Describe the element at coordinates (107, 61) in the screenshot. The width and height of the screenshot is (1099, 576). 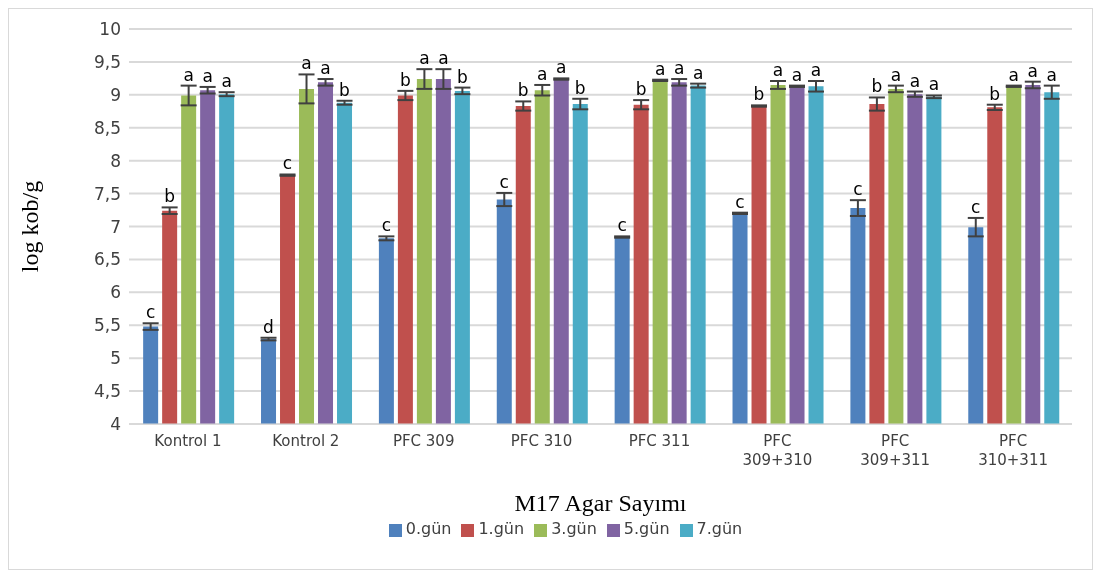
I see `y-tick-label: 9,5` at that location.